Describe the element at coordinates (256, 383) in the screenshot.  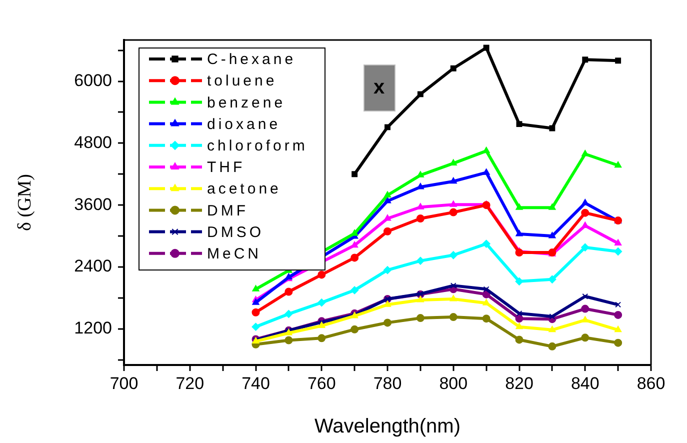
I see `x-tick-label: 740` at that location.